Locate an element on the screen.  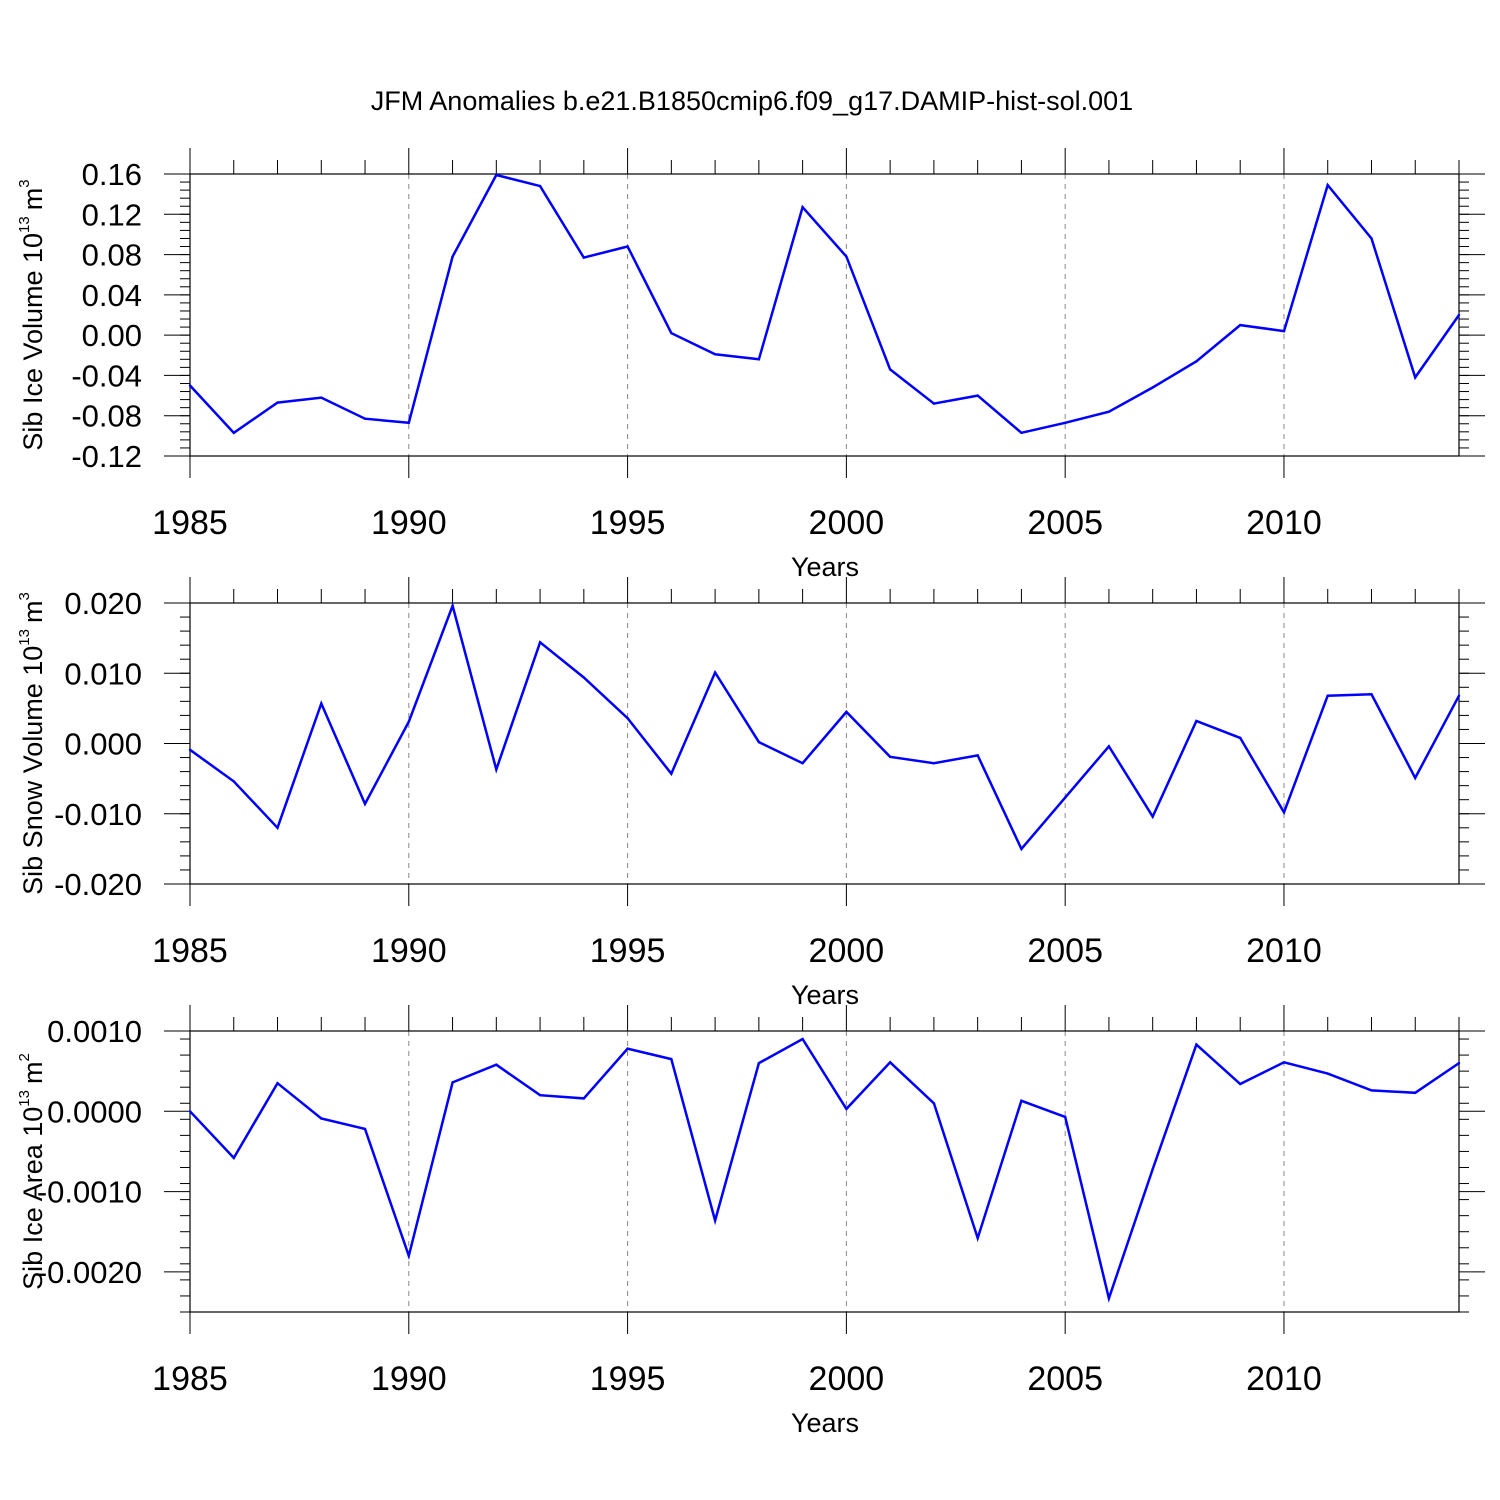
y-tick-label: -0.04 is located at coordinates (106, 375).